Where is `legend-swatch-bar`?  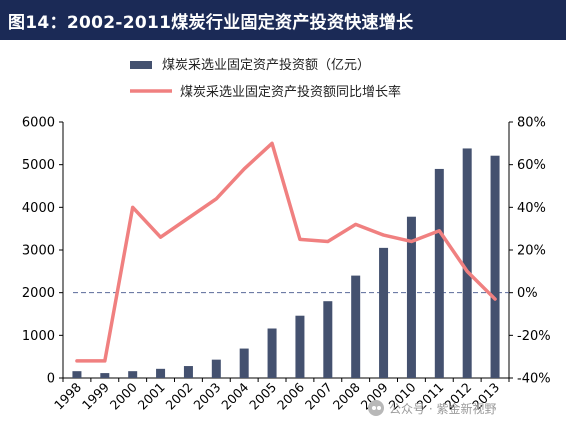
legend-swatch-bar is located at coordinates (141, 65).